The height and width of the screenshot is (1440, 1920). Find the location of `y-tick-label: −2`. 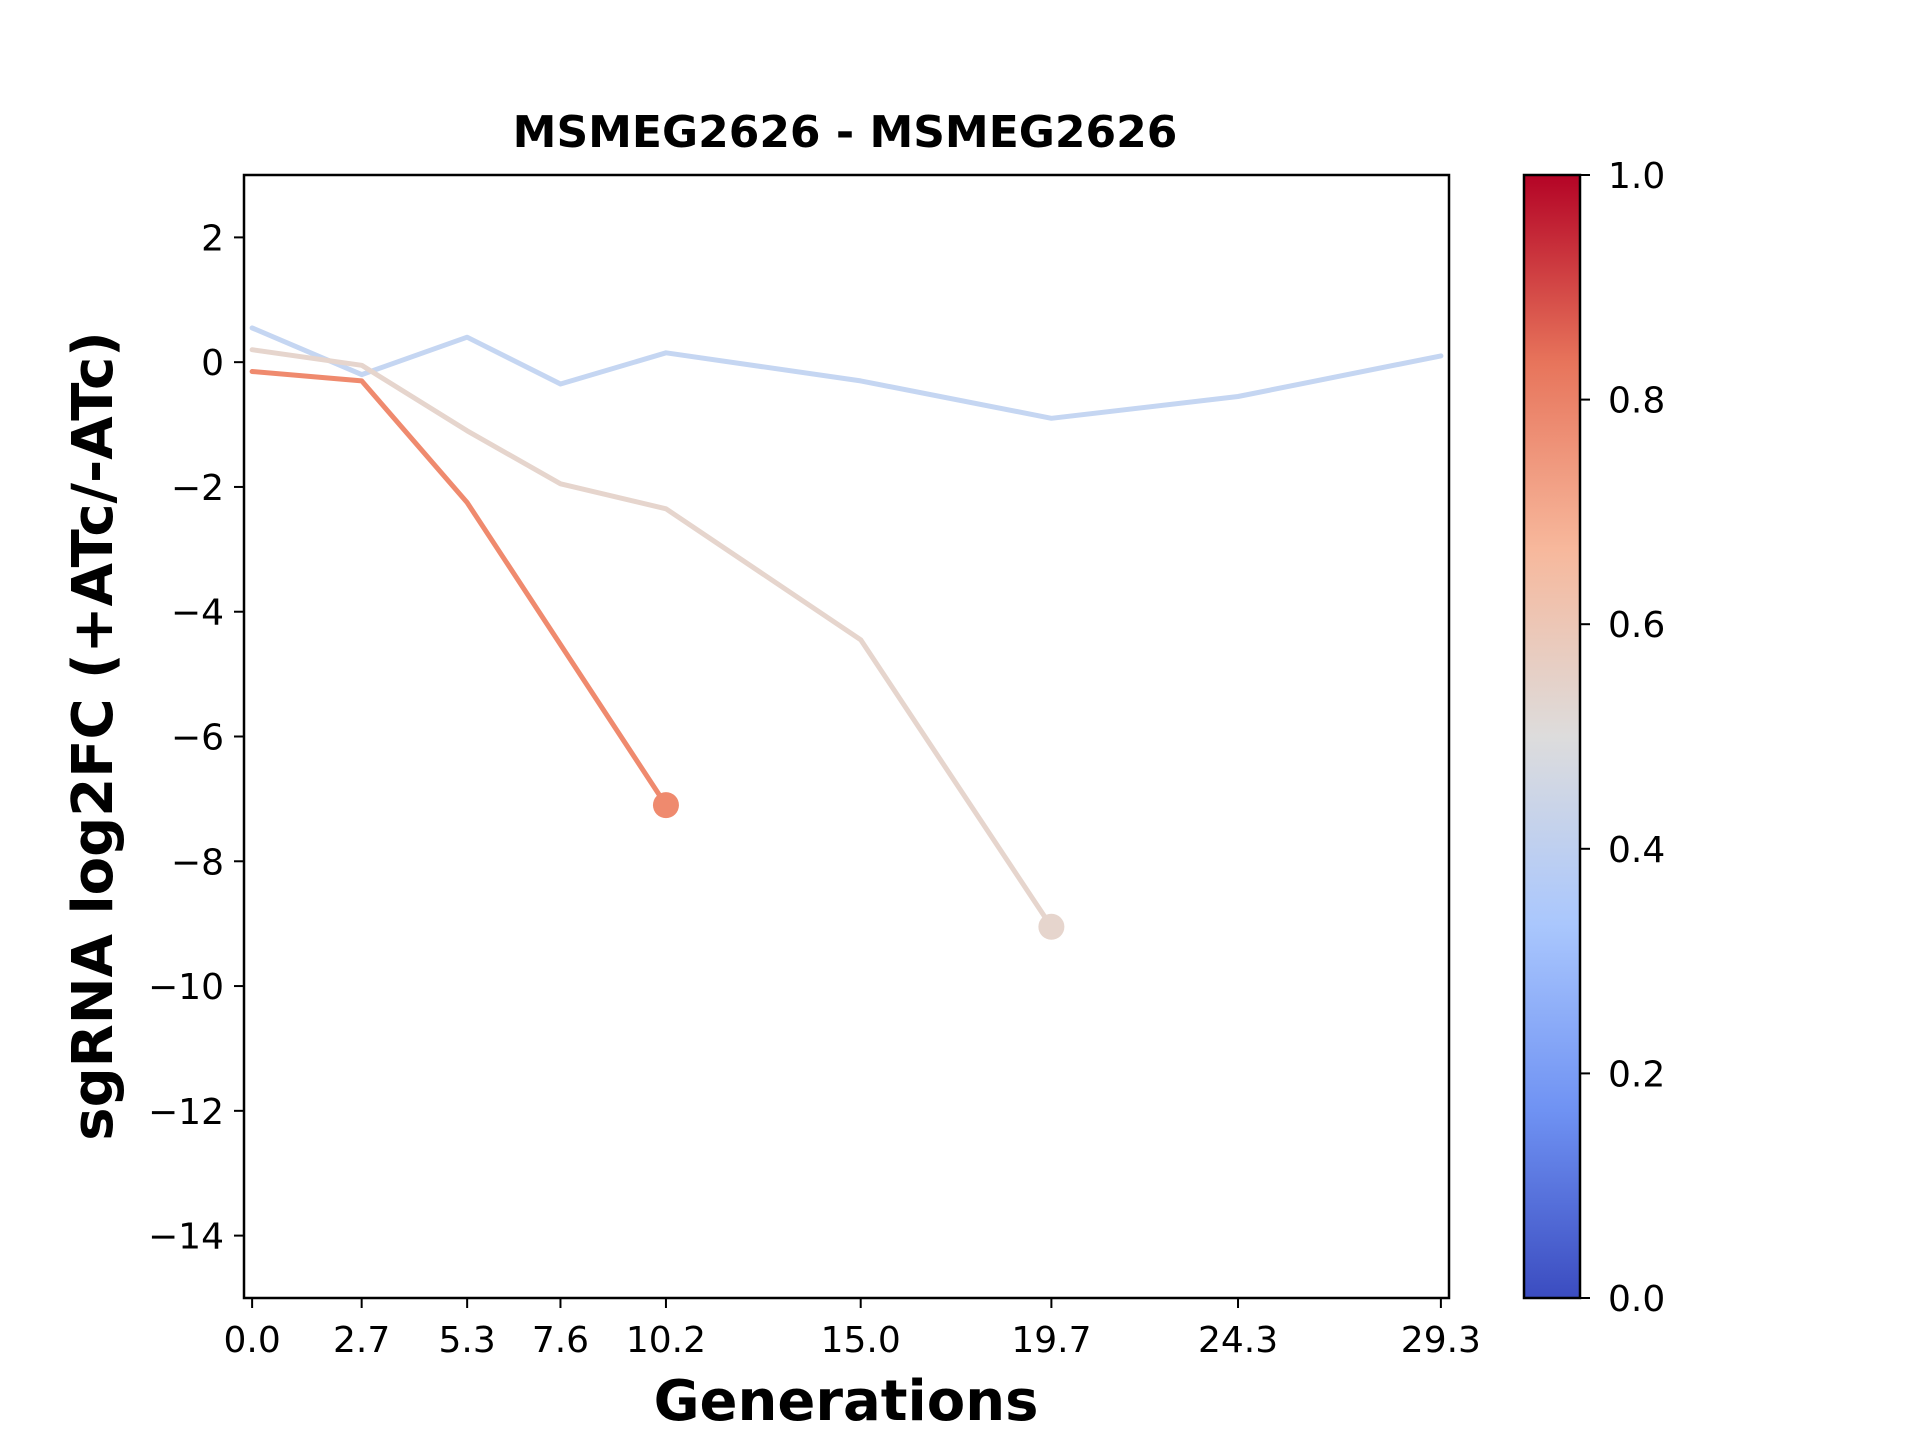

y-tick-label: −2 is located at coordinates (197, 488).